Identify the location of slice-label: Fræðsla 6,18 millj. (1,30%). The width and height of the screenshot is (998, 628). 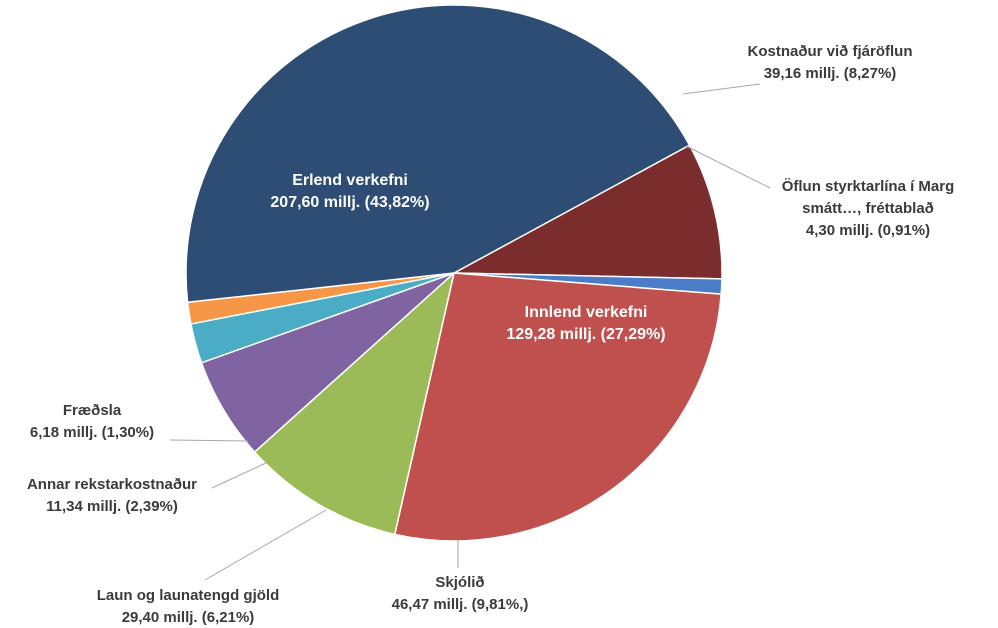
(92, 421).